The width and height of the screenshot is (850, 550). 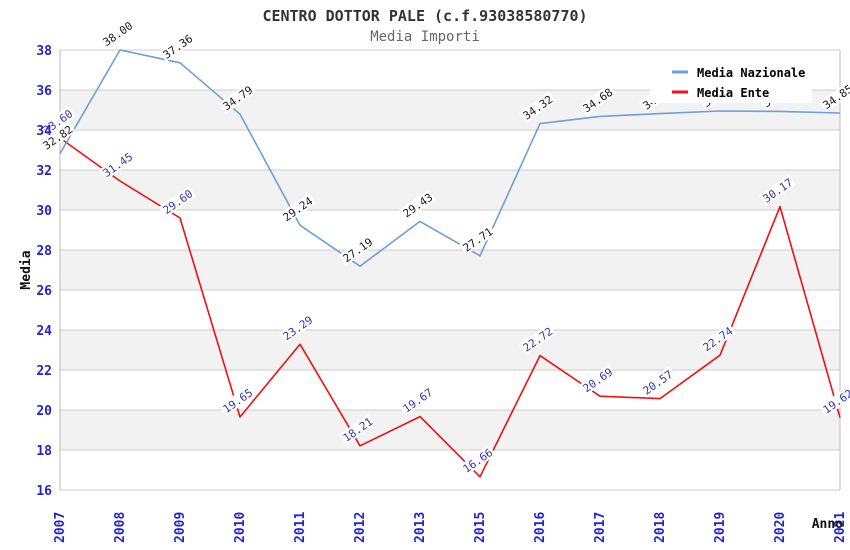 I want to click on chart-title: CENTRO DOTTOR PALE (c.f.93038580770), so click(x=424, y=16).